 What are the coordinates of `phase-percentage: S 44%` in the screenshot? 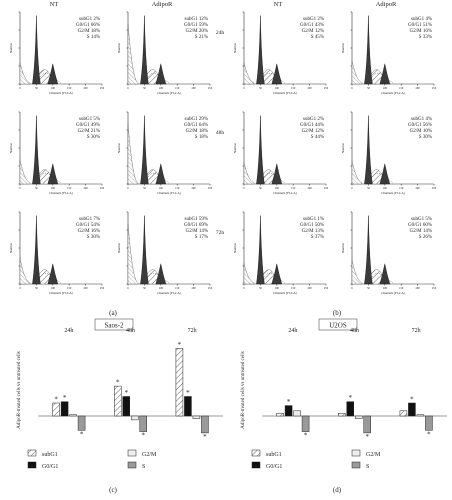 It's located at (317, 137).